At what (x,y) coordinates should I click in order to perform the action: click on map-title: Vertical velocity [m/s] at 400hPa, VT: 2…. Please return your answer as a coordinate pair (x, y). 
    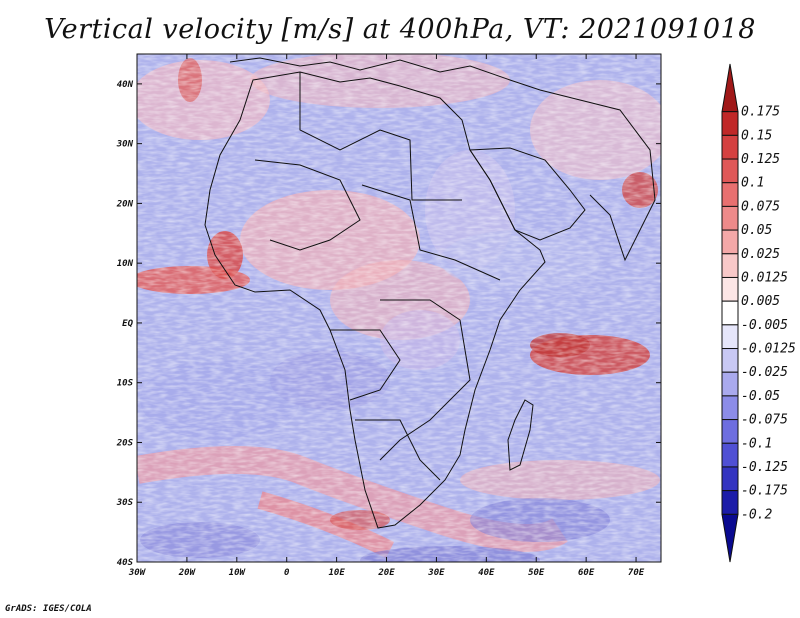
    Looking at the image, I should click on (400, 29).